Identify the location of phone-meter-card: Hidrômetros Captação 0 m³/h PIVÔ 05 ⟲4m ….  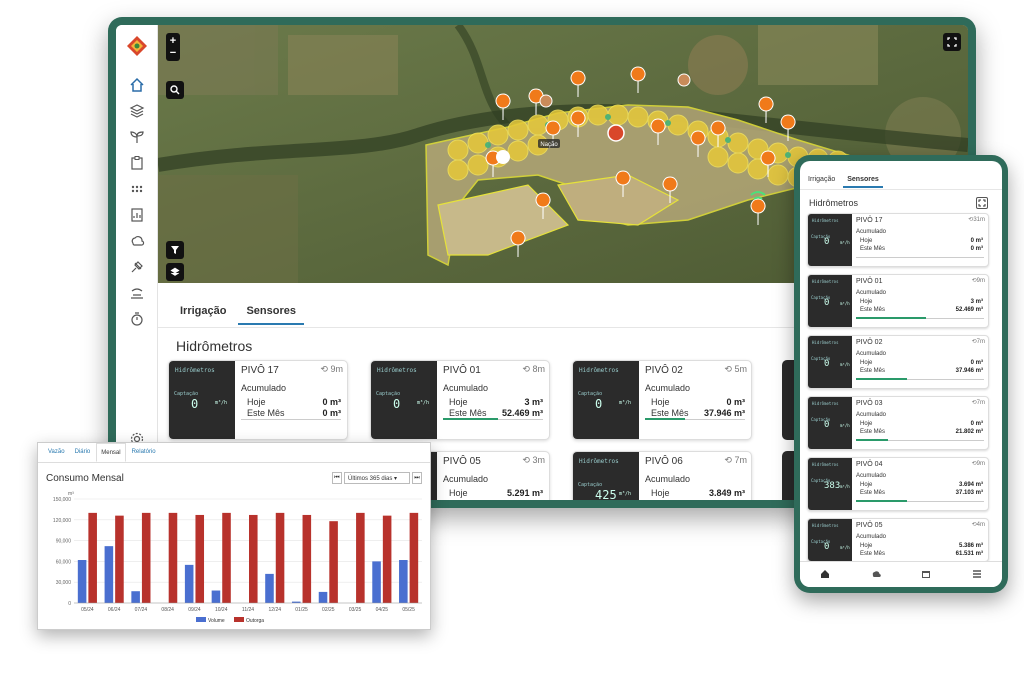
(898, 540).